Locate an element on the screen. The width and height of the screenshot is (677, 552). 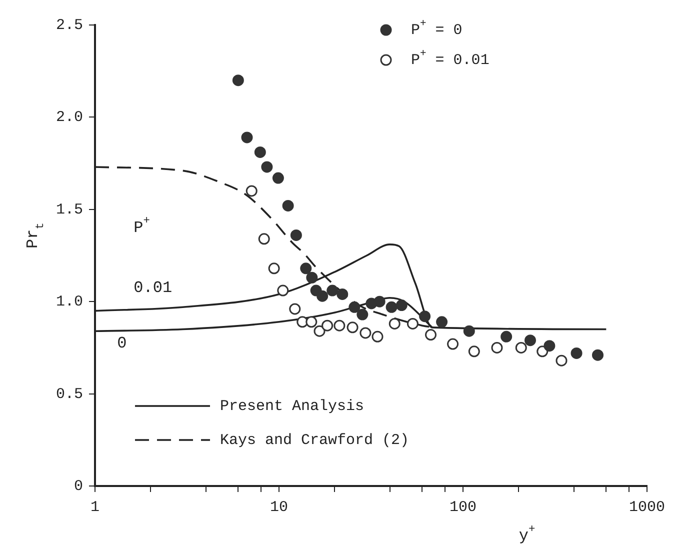
y-tick-label: 0.5 is located at coordinates (70, 394).